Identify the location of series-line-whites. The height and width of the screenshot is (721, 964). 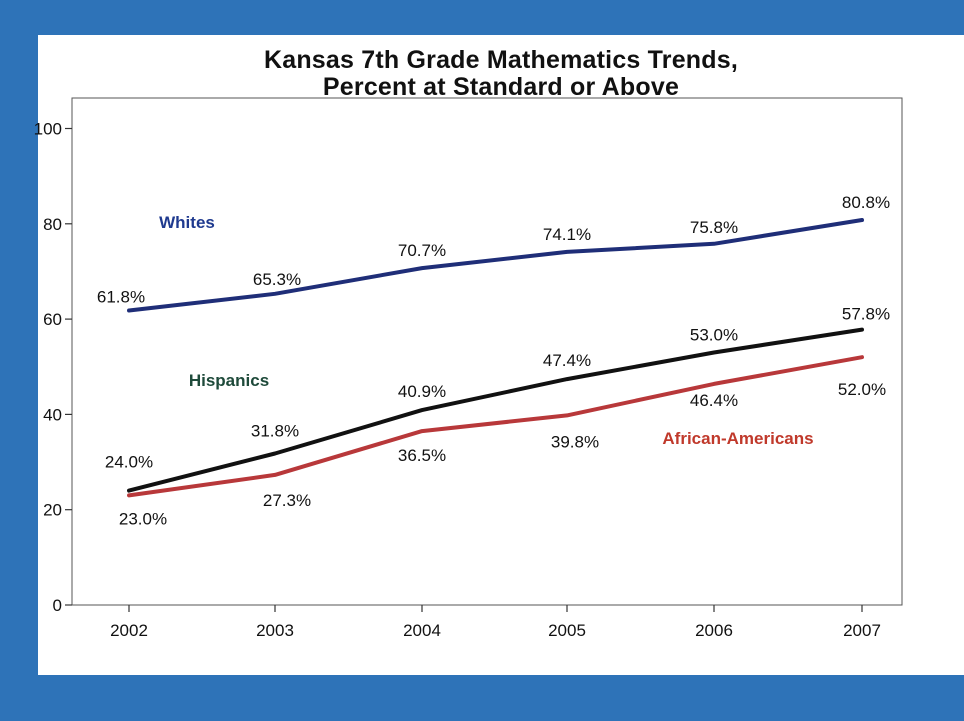
(495, 265).